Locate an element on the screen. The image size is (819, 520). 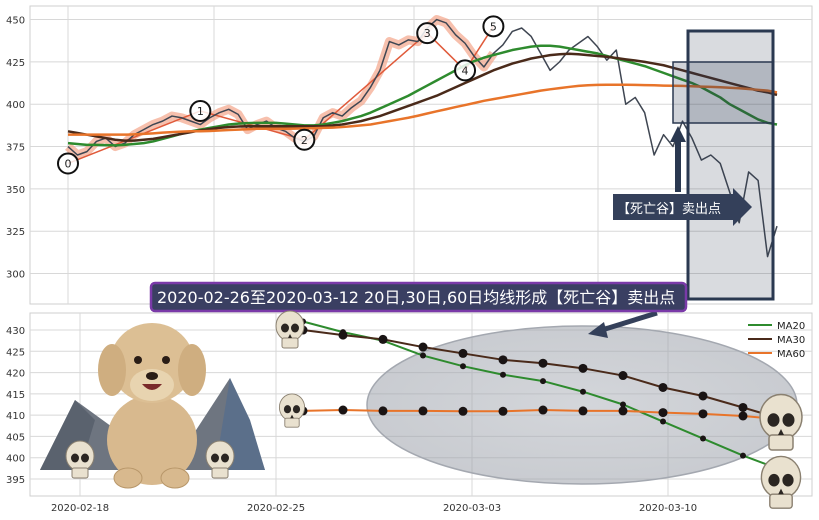
top-y-tick-label: 450 is located at coordinates (15, 21).